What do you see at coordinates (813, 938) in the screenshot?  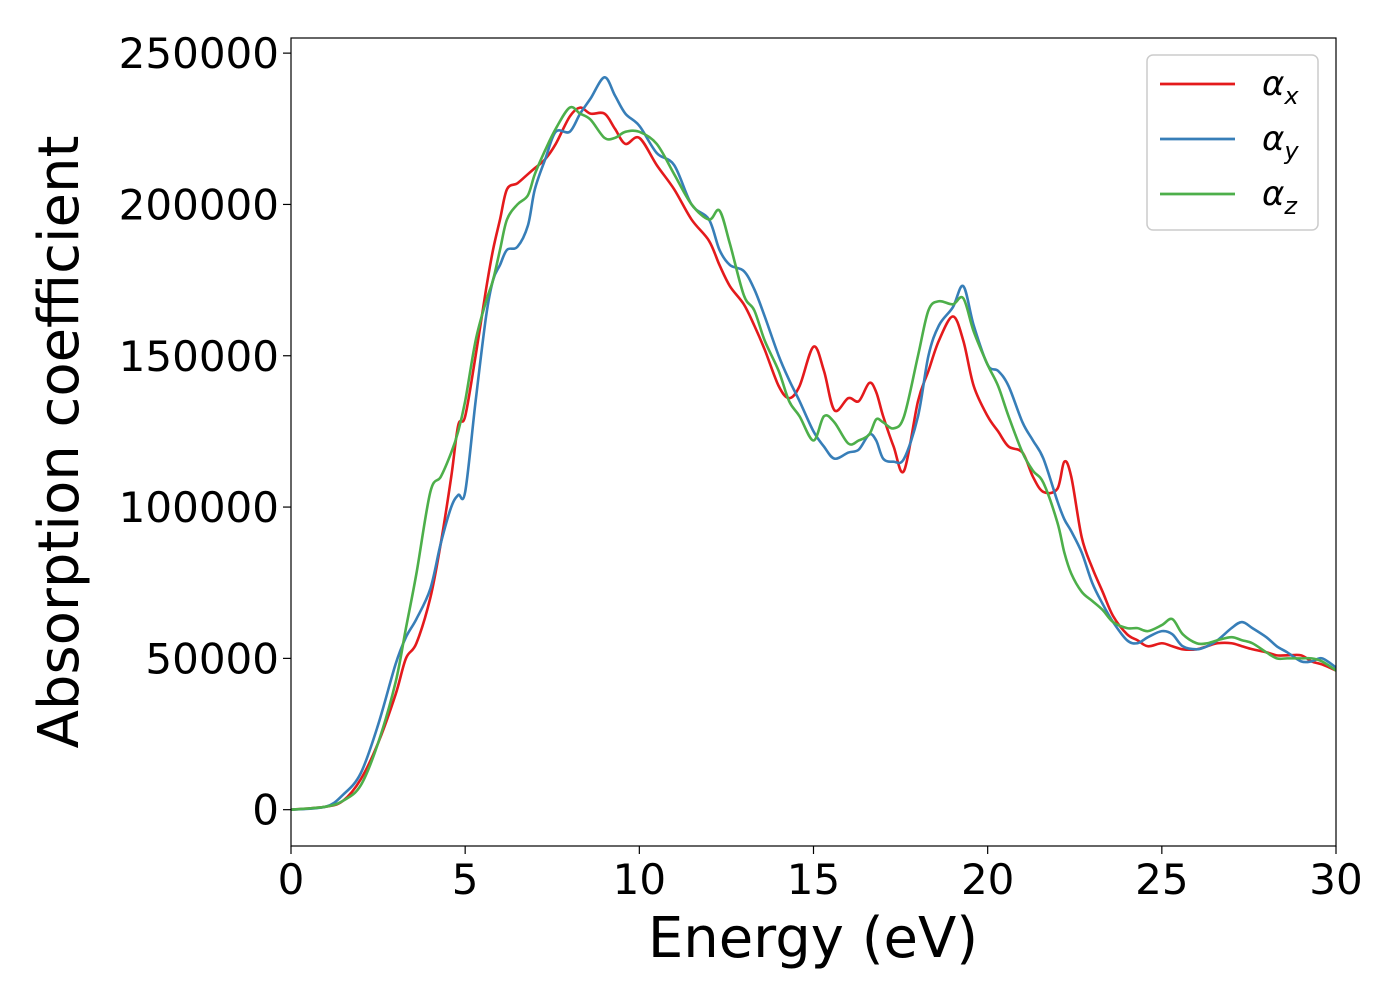 I see `x-axis-title: Energy (eV)` at bounding box center [813, 938].